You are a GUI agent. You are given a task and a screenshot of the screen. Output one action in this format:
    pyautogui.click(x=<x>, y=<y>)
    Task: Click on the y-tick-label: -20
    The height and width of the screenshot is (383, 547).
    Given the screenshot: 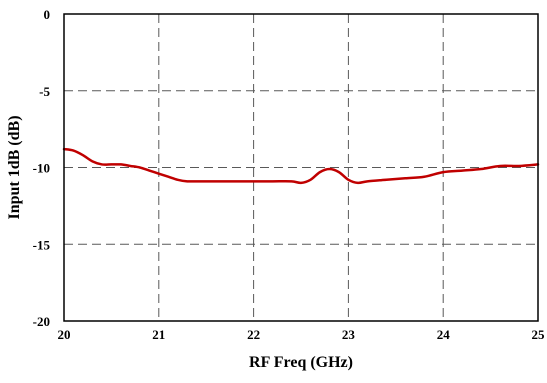 What is the action you would take?
    pyautogui.click(x=41, y=321)
    